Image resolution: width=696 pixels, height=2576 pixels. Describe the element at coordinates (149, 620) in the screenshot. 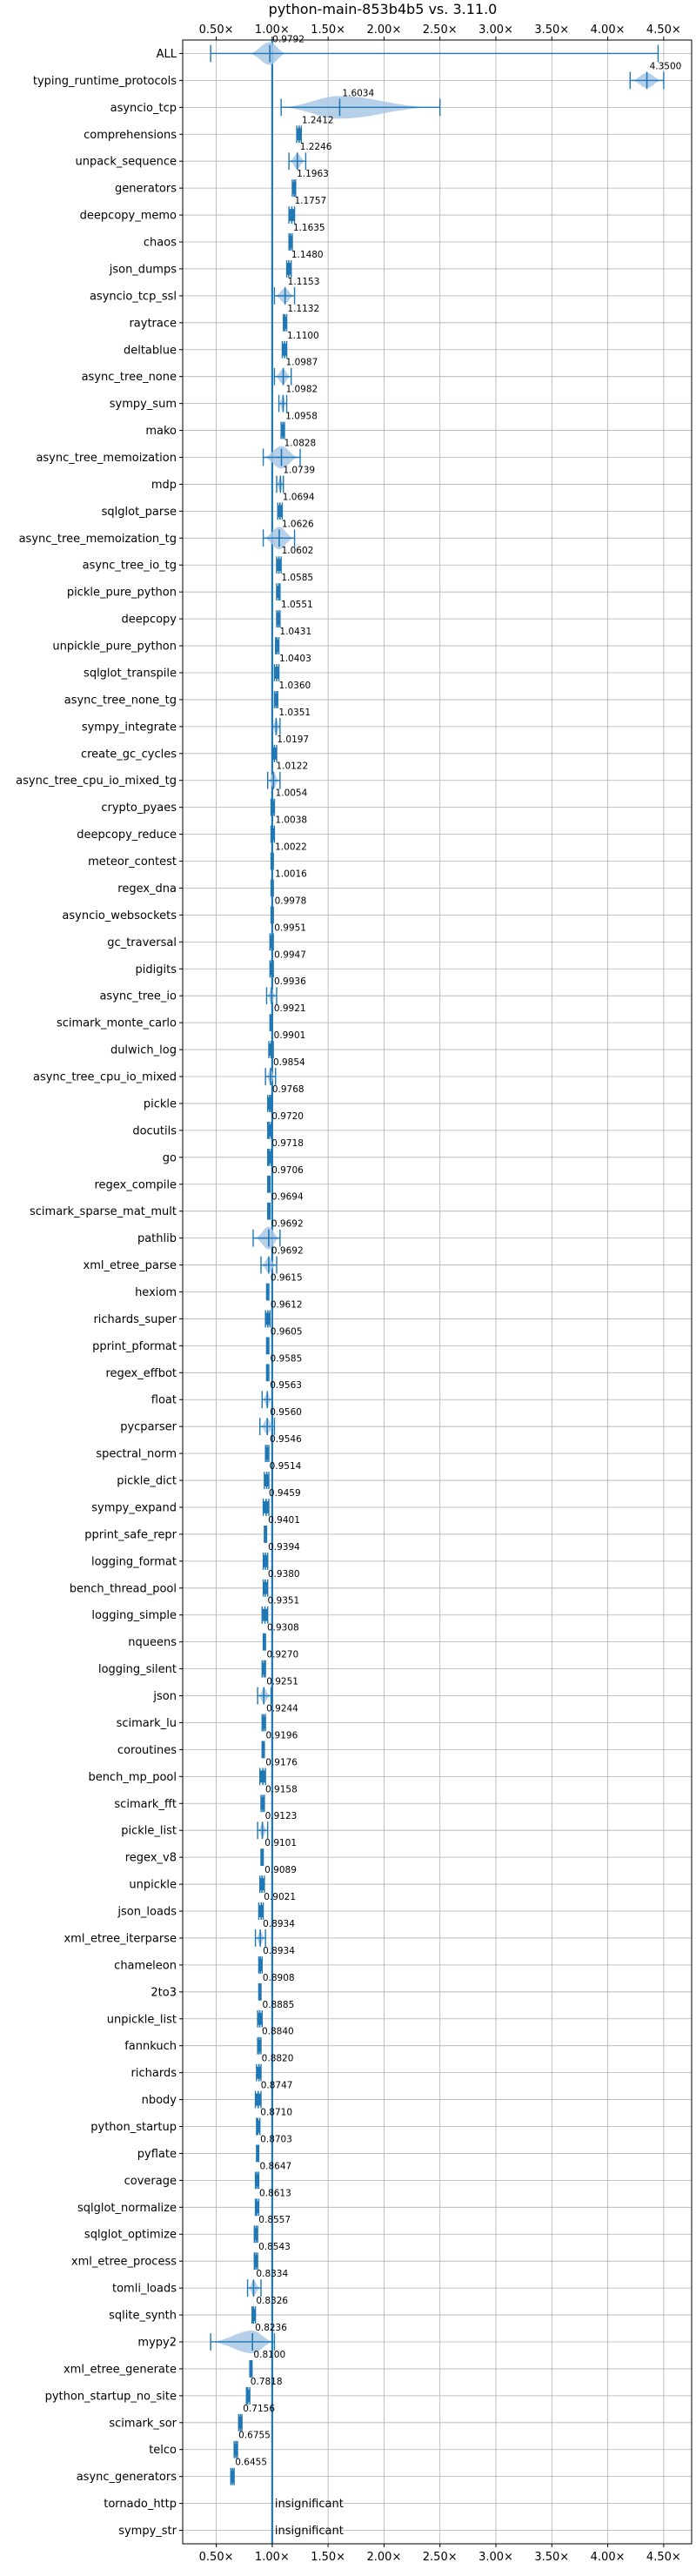

I see `benchmark-label: deepcopy` at that location.